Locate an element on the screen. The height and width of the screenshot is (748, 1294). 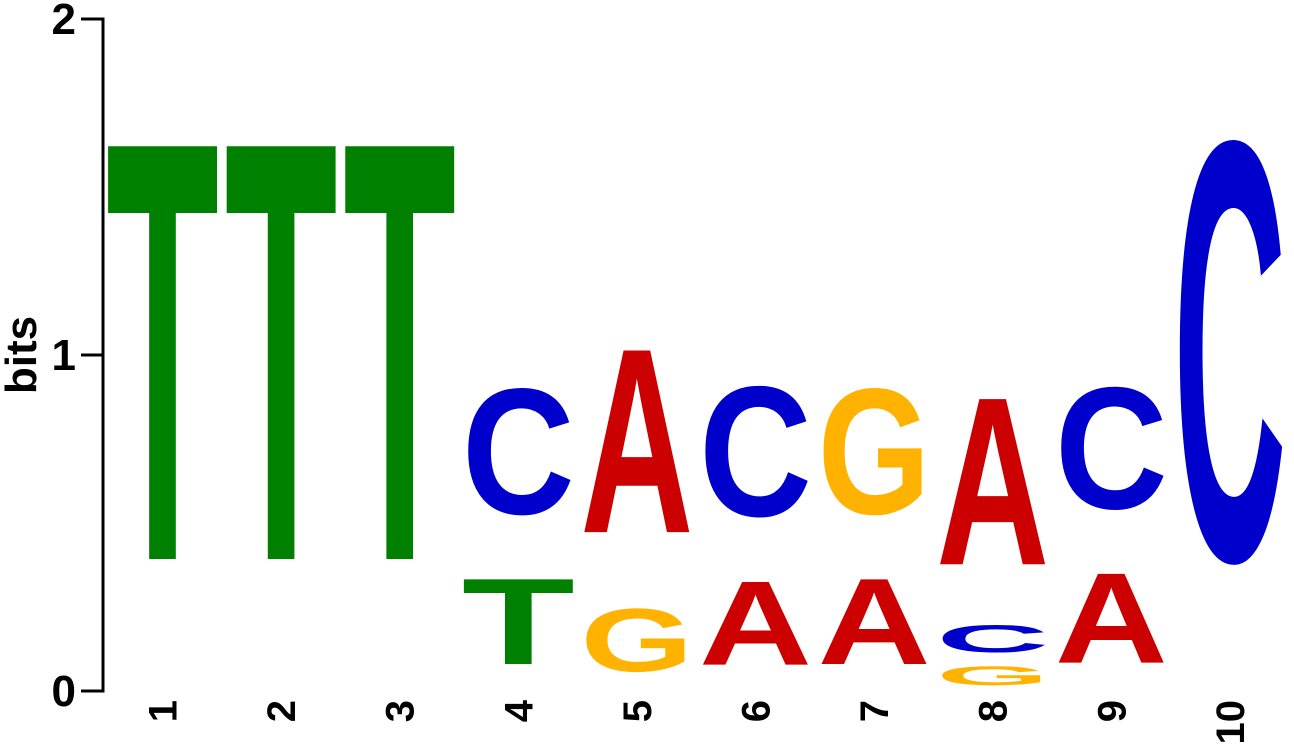
x-tick-label: 10 is located at coordinates (1231, 722).